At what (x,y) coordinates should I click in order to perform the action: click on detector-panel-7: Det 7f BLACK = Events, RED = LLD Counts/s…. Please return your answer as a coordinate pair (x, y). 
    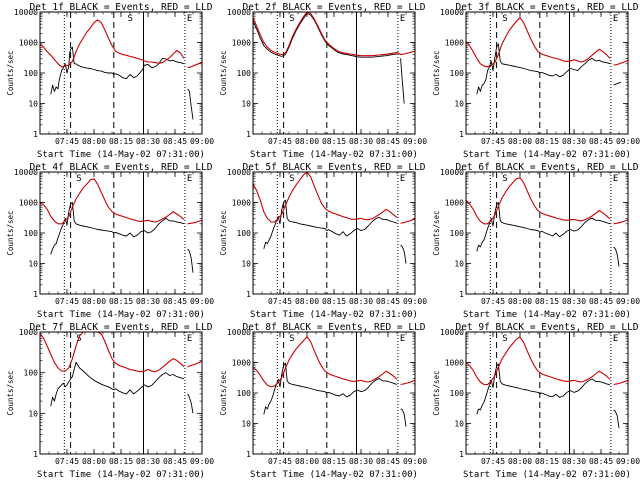
    Looking at the image, I should click on (110, 401).